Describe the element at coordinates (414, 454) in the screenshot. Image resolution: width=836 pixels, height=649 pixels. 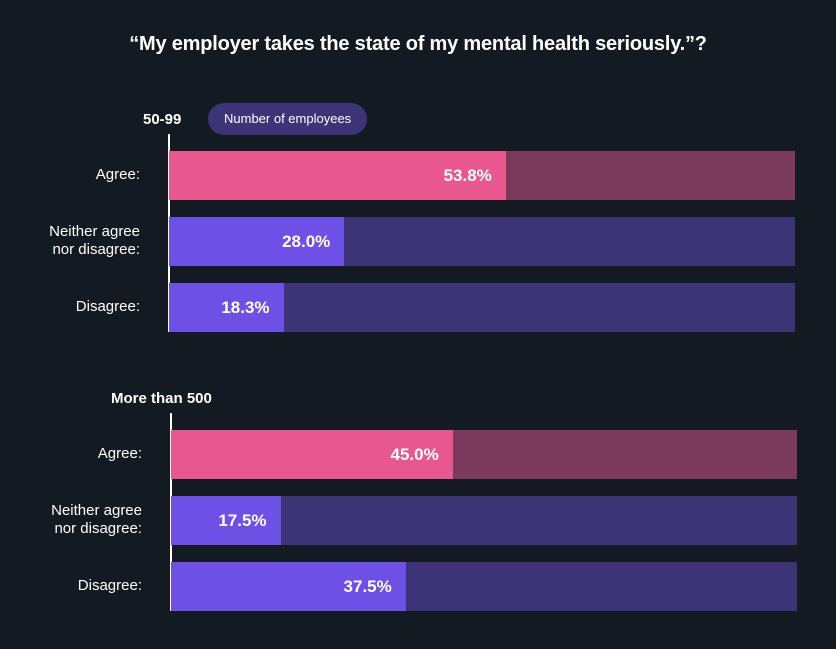
I see `value-label-agree: 45.0%` at that location.